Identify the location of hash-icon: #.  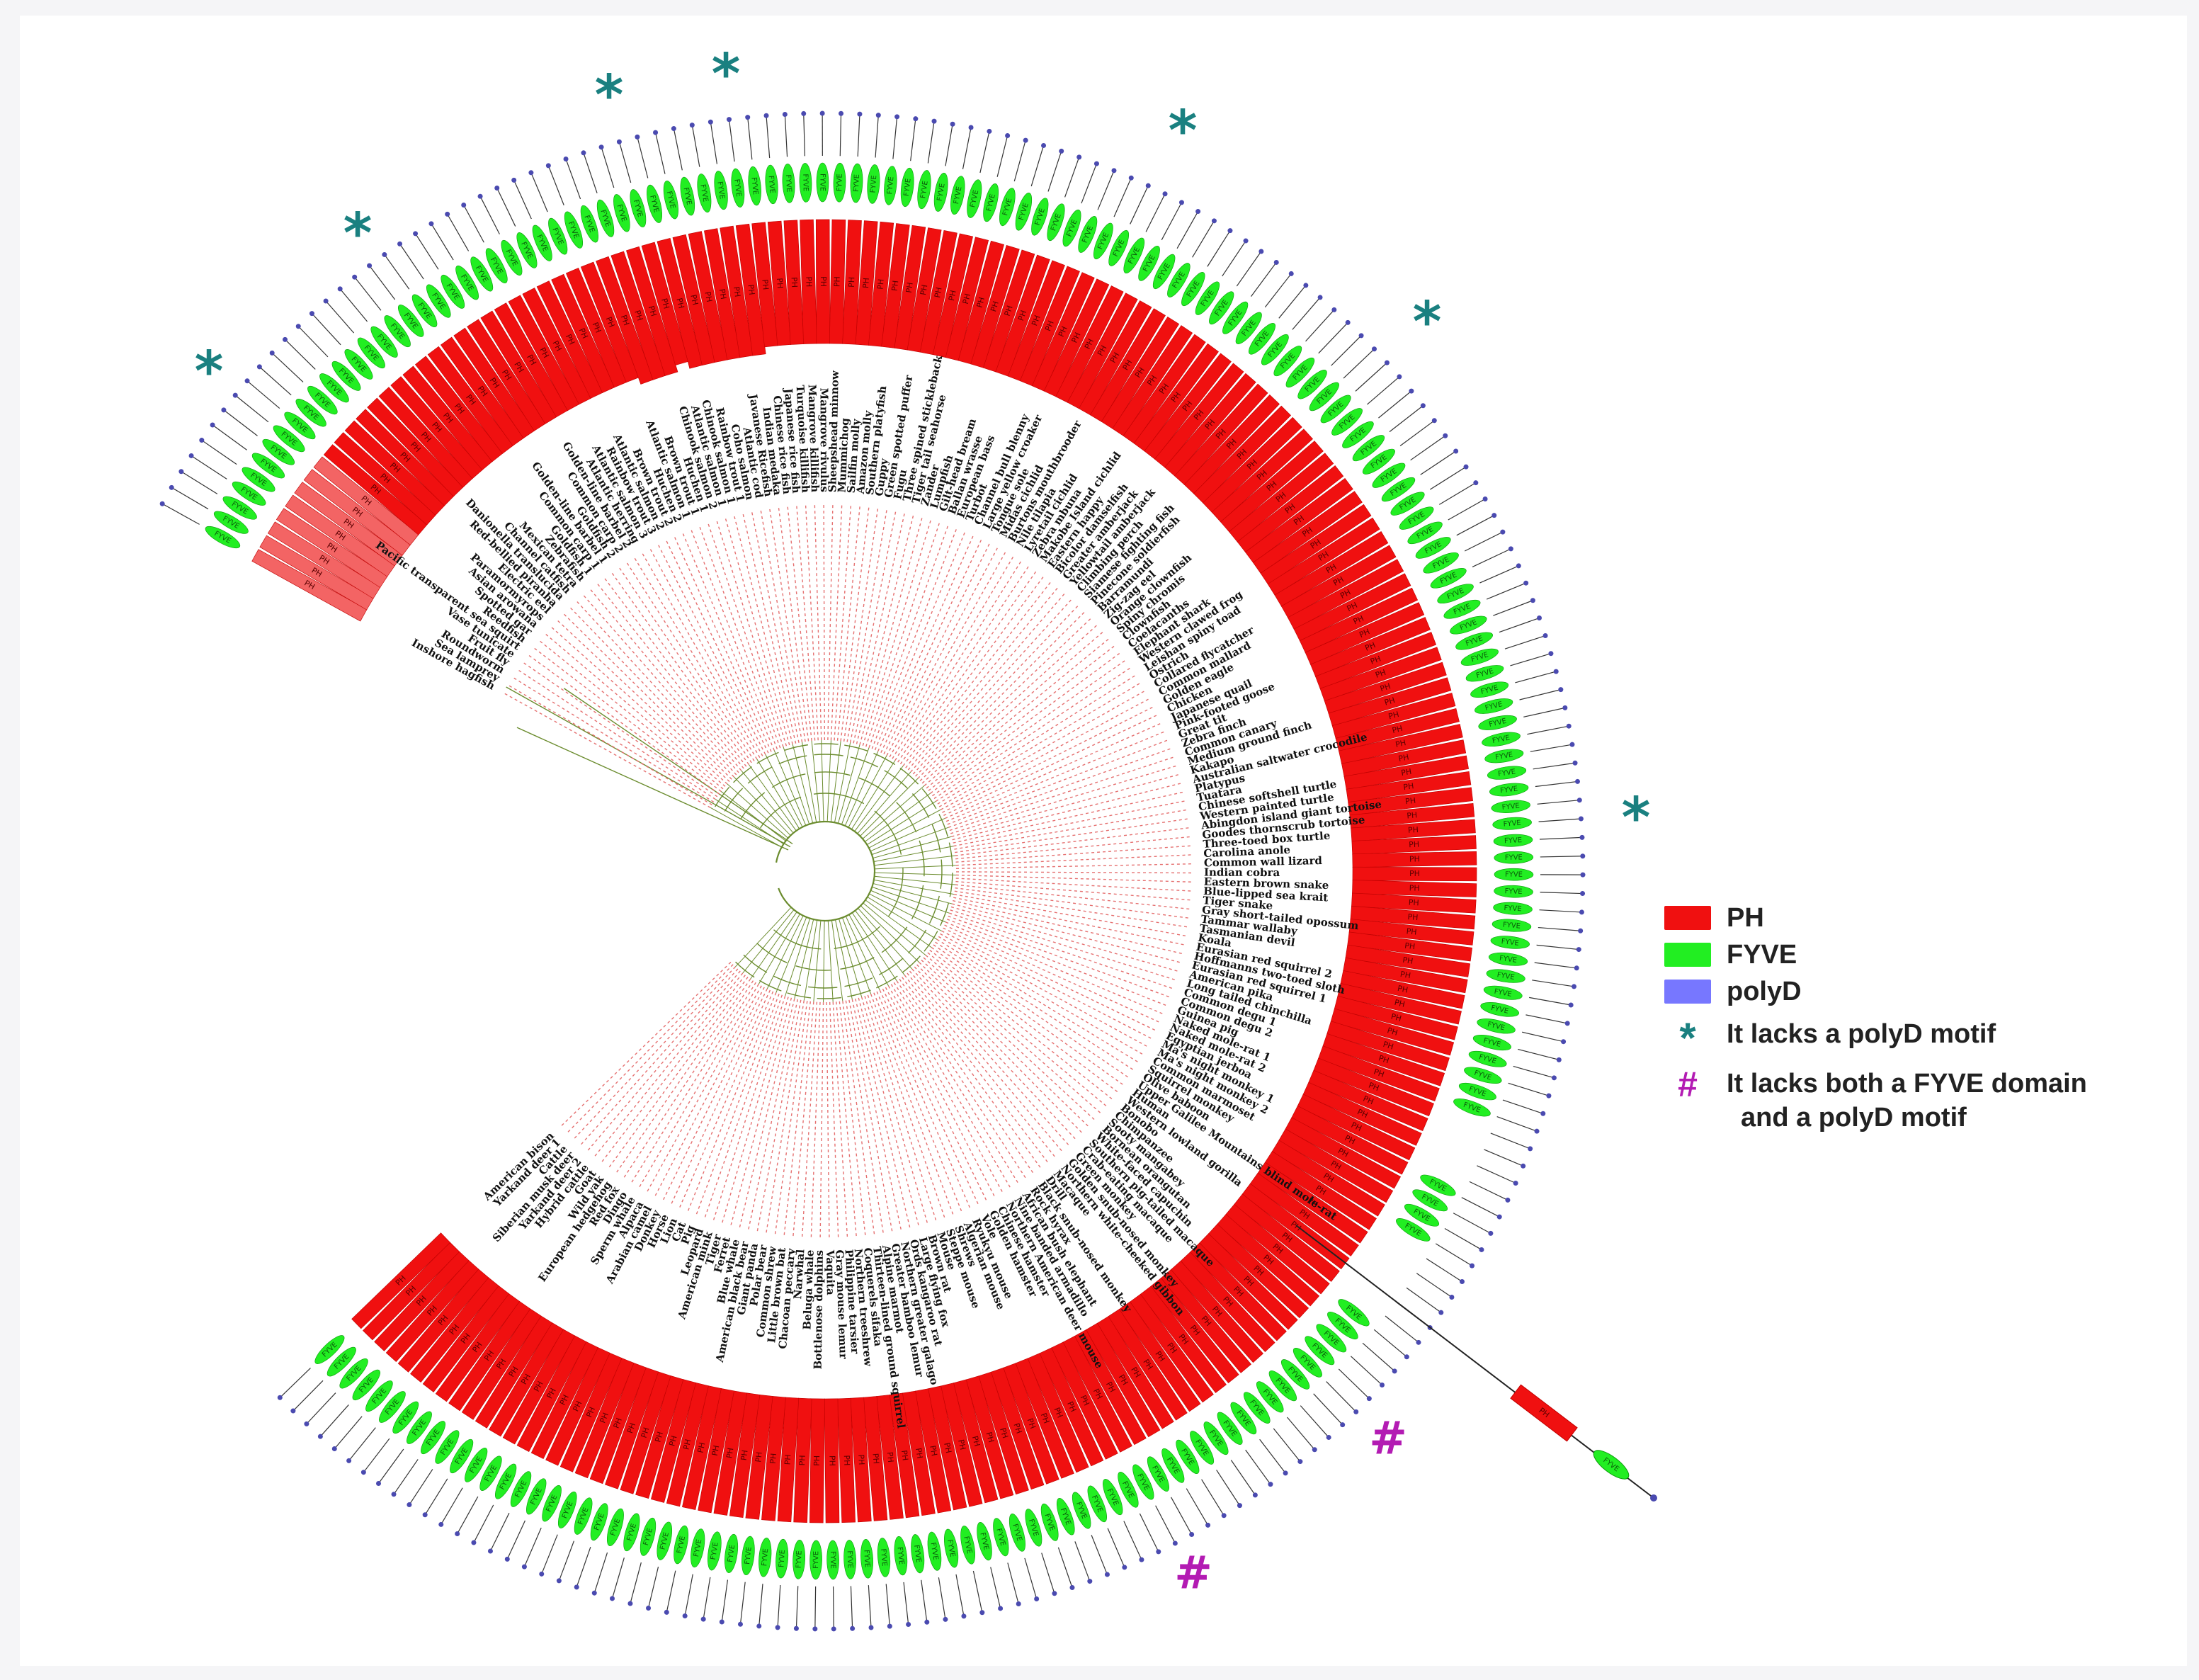
(1193, 1574).